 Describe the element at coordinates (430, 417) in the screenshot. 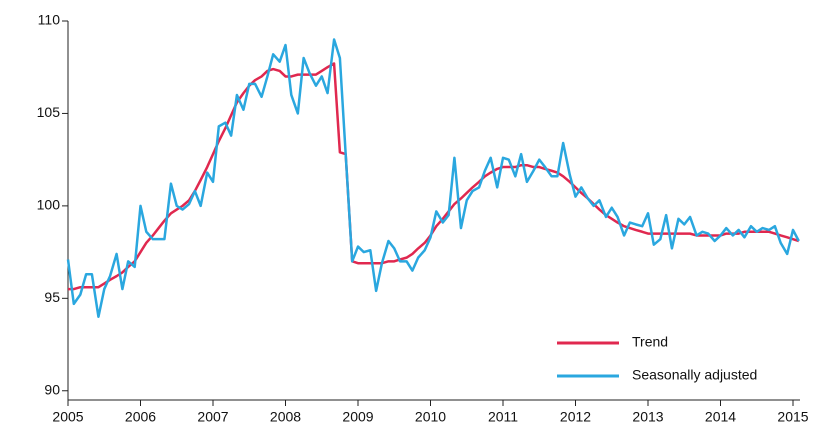

I see `x-tick-label: 2010` at that location.